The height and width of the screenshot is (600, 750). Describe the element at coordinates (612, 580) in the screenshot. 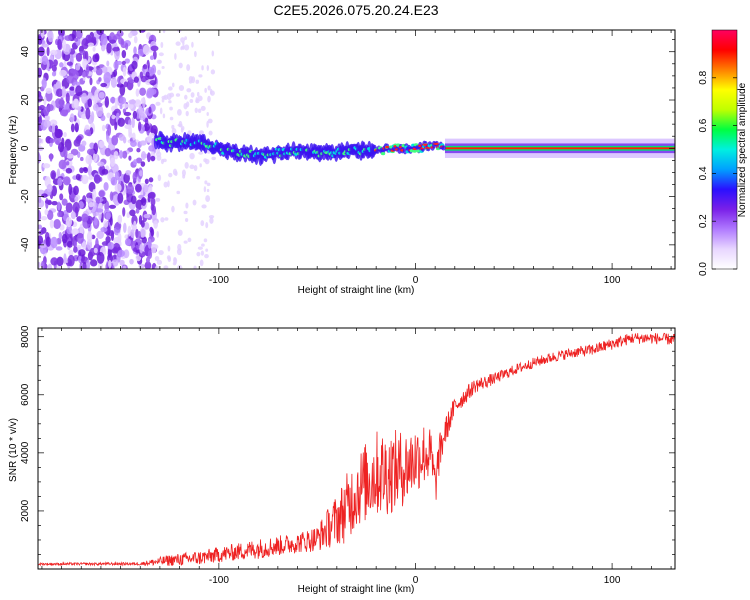

I see `snr-x-tick-label: 100` at that location.